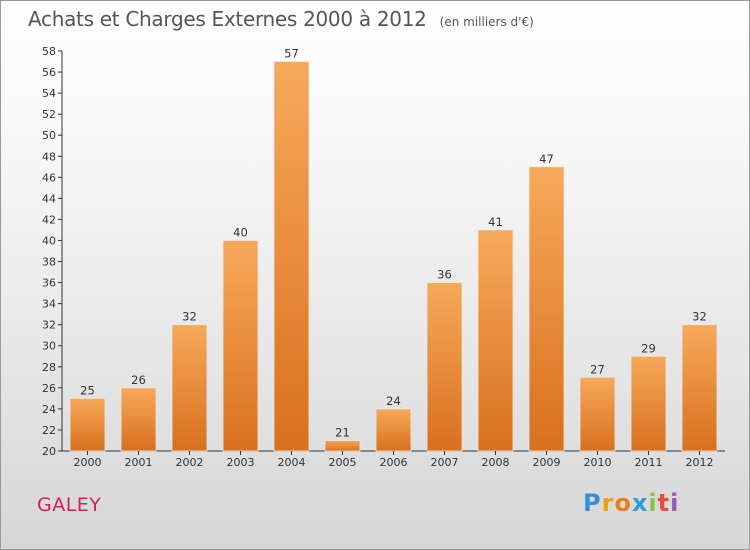  Describe the element at coordinates (227, 19) in the screenshot. I see `chart-title: Achats et Charges Externes 2000 à 2012` at that location.